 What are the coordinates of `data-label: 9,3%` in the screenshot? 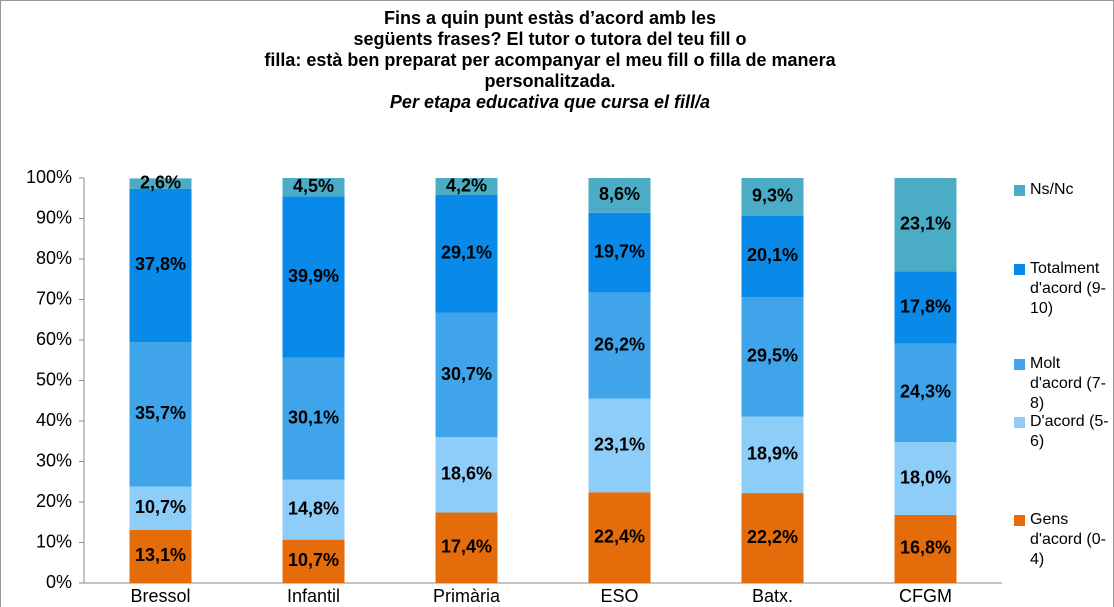 It's located at (772, 196).